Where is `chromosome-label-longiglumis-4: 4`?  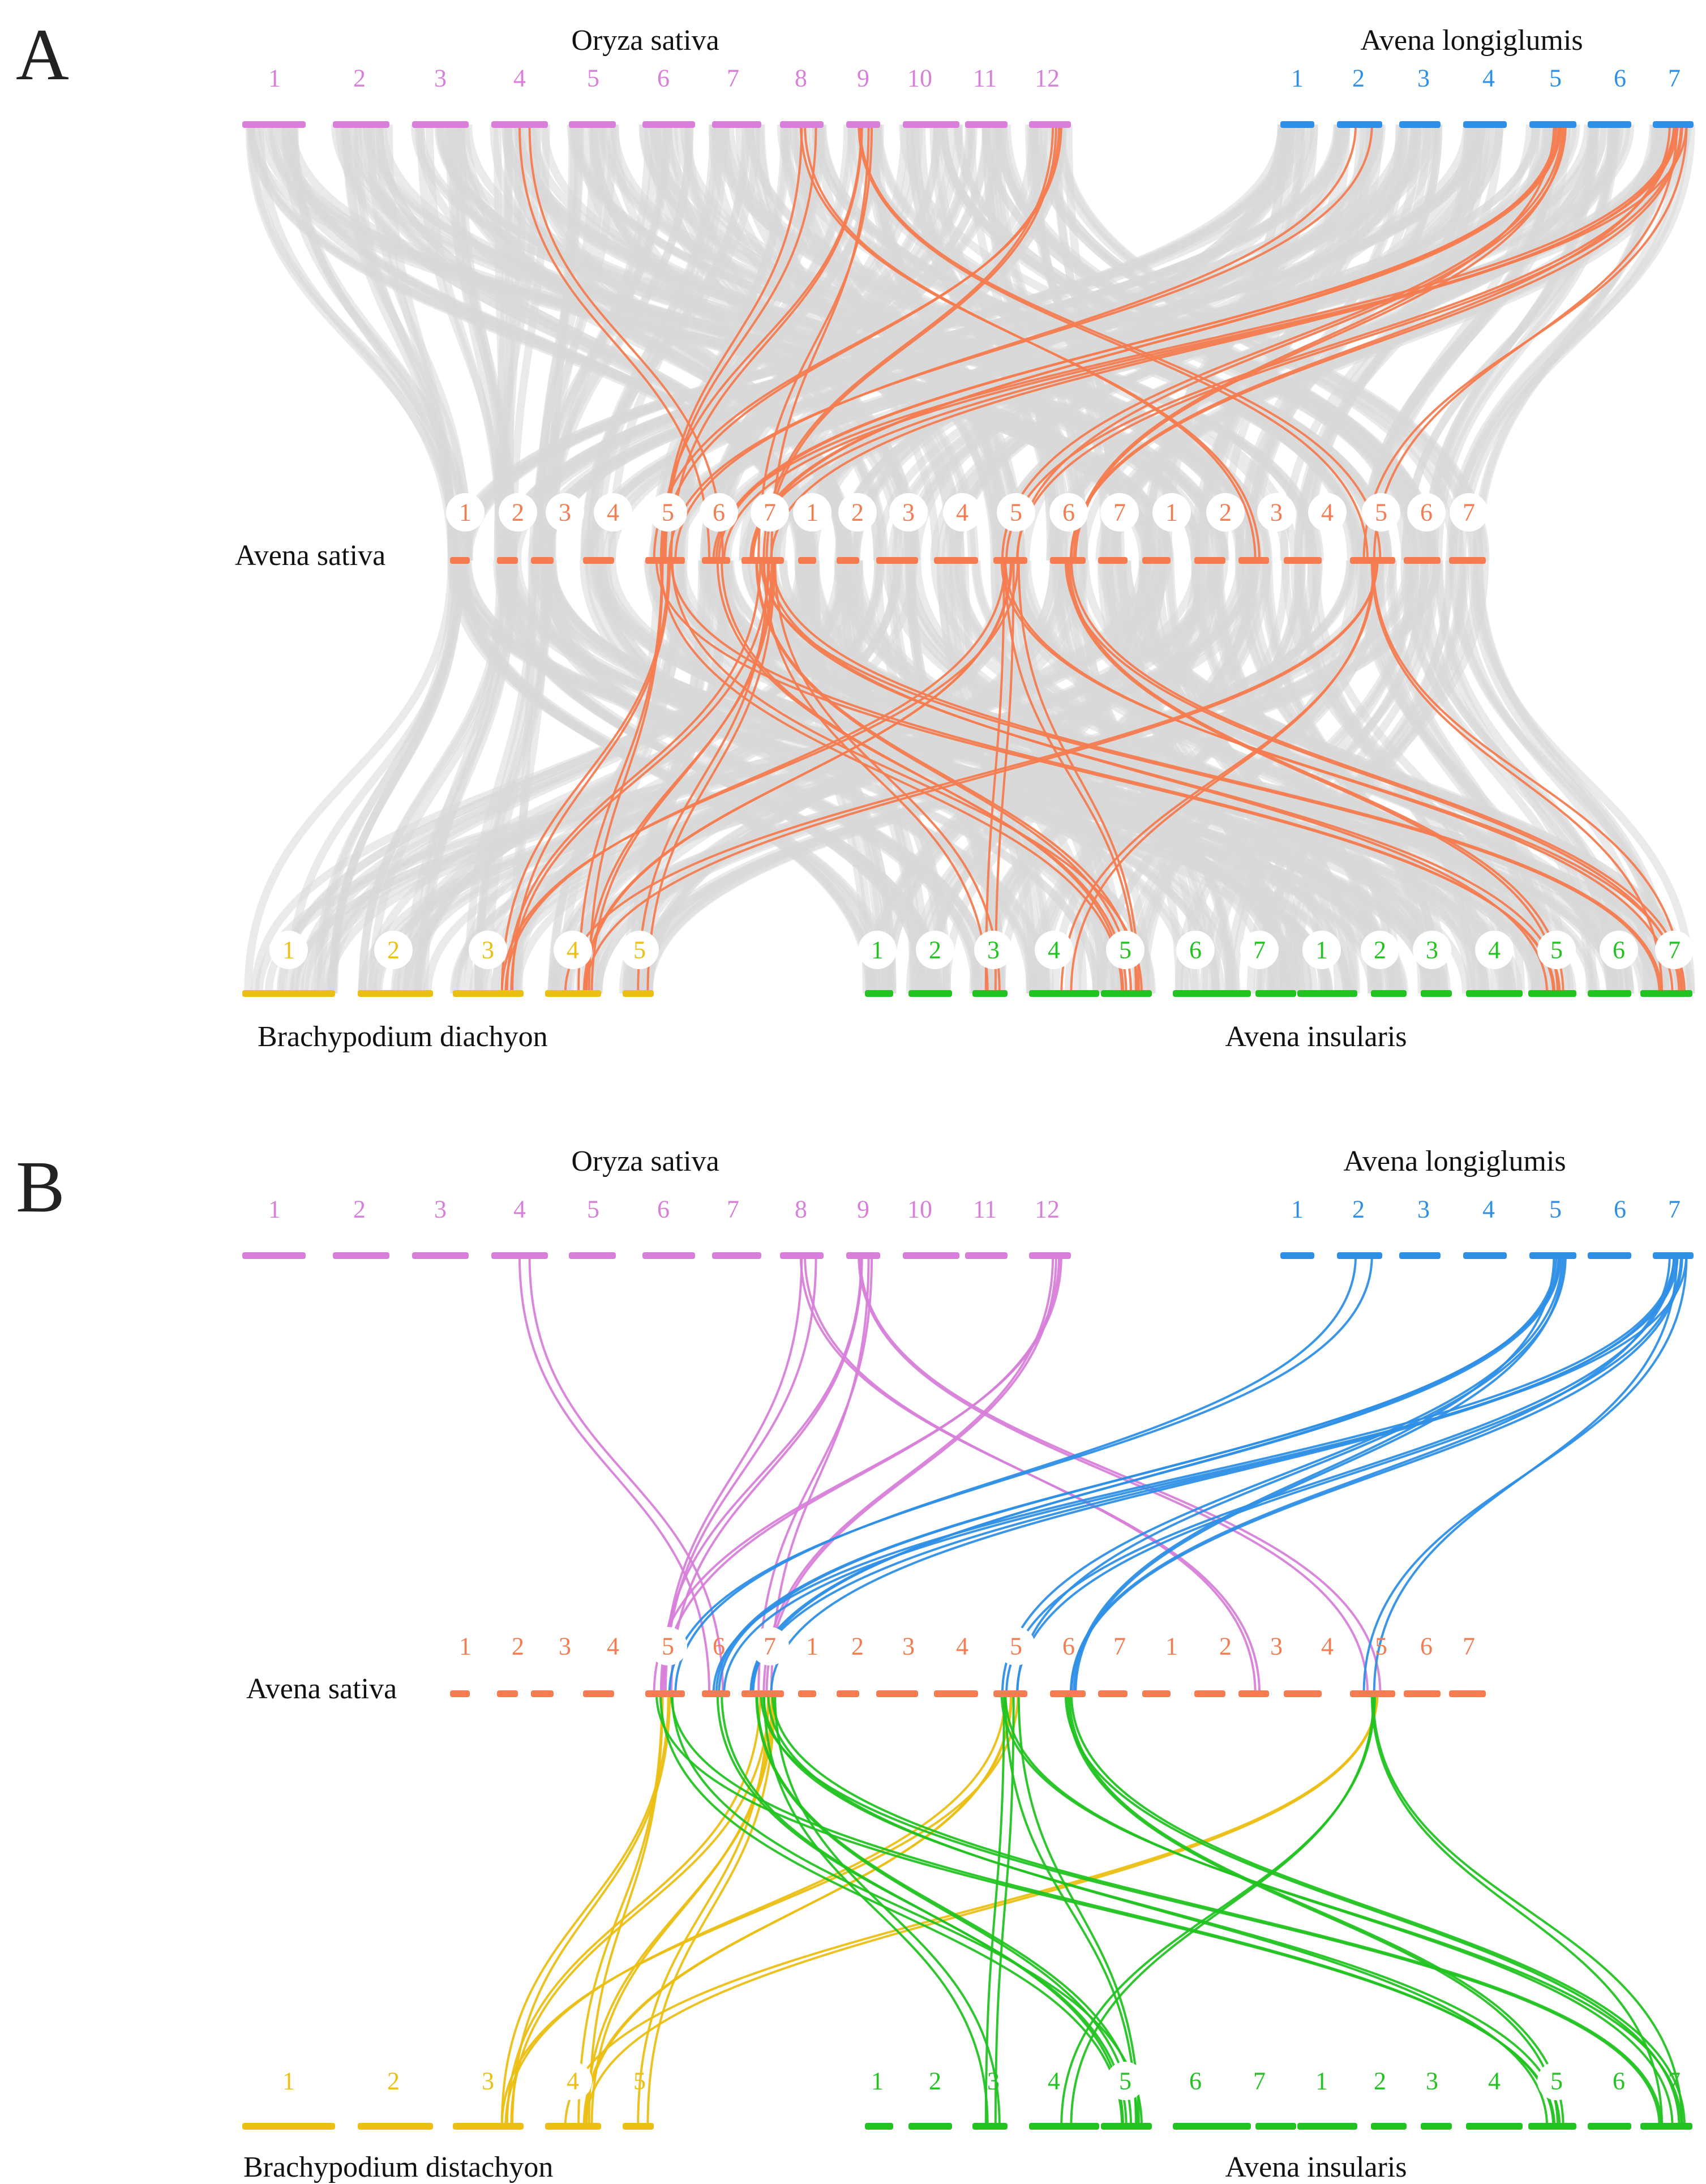
chromosome-label-longiglumis-4: 4 is located at coordinates (1488, 78).